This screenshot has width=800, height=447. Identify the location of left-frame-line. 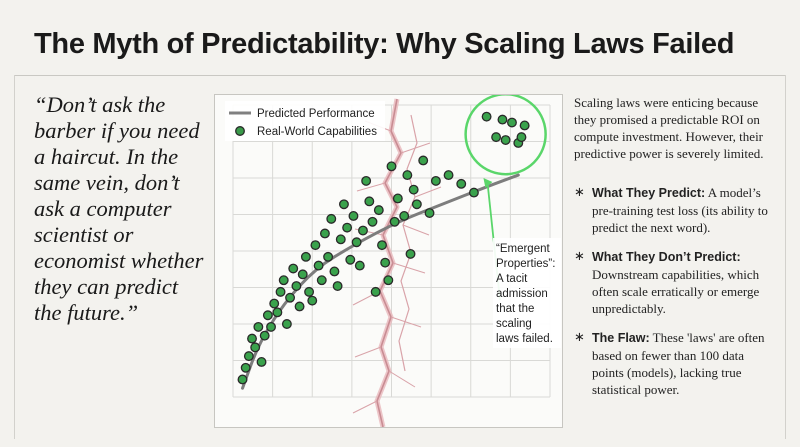
(14, 257).